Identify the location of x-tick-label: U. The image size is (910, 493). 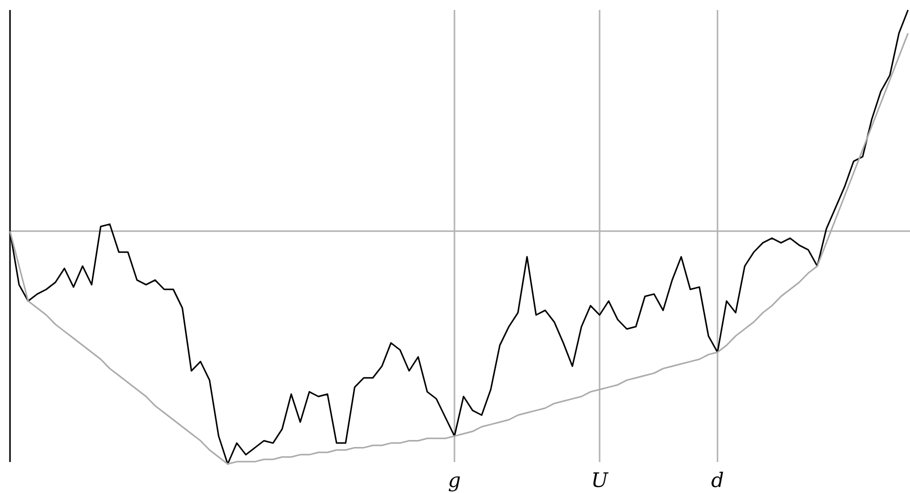
(600, 480).